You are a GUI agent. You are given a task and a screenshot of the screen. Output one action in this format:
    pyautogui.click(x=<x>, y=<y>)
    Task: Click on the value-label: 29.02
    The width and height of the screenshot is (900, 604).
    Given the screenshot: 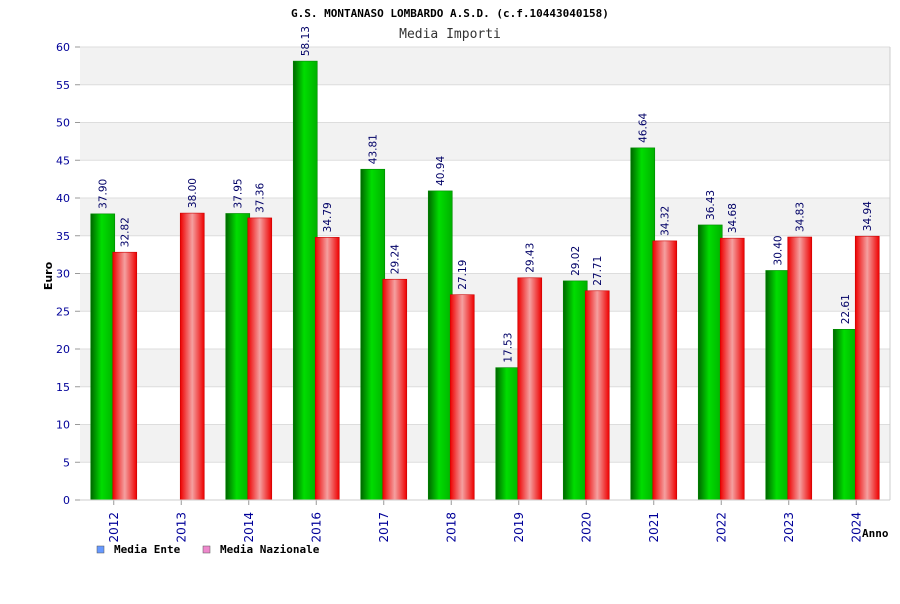 What is the action you would take?
    pyautogui.click(x=576, y=261)
    